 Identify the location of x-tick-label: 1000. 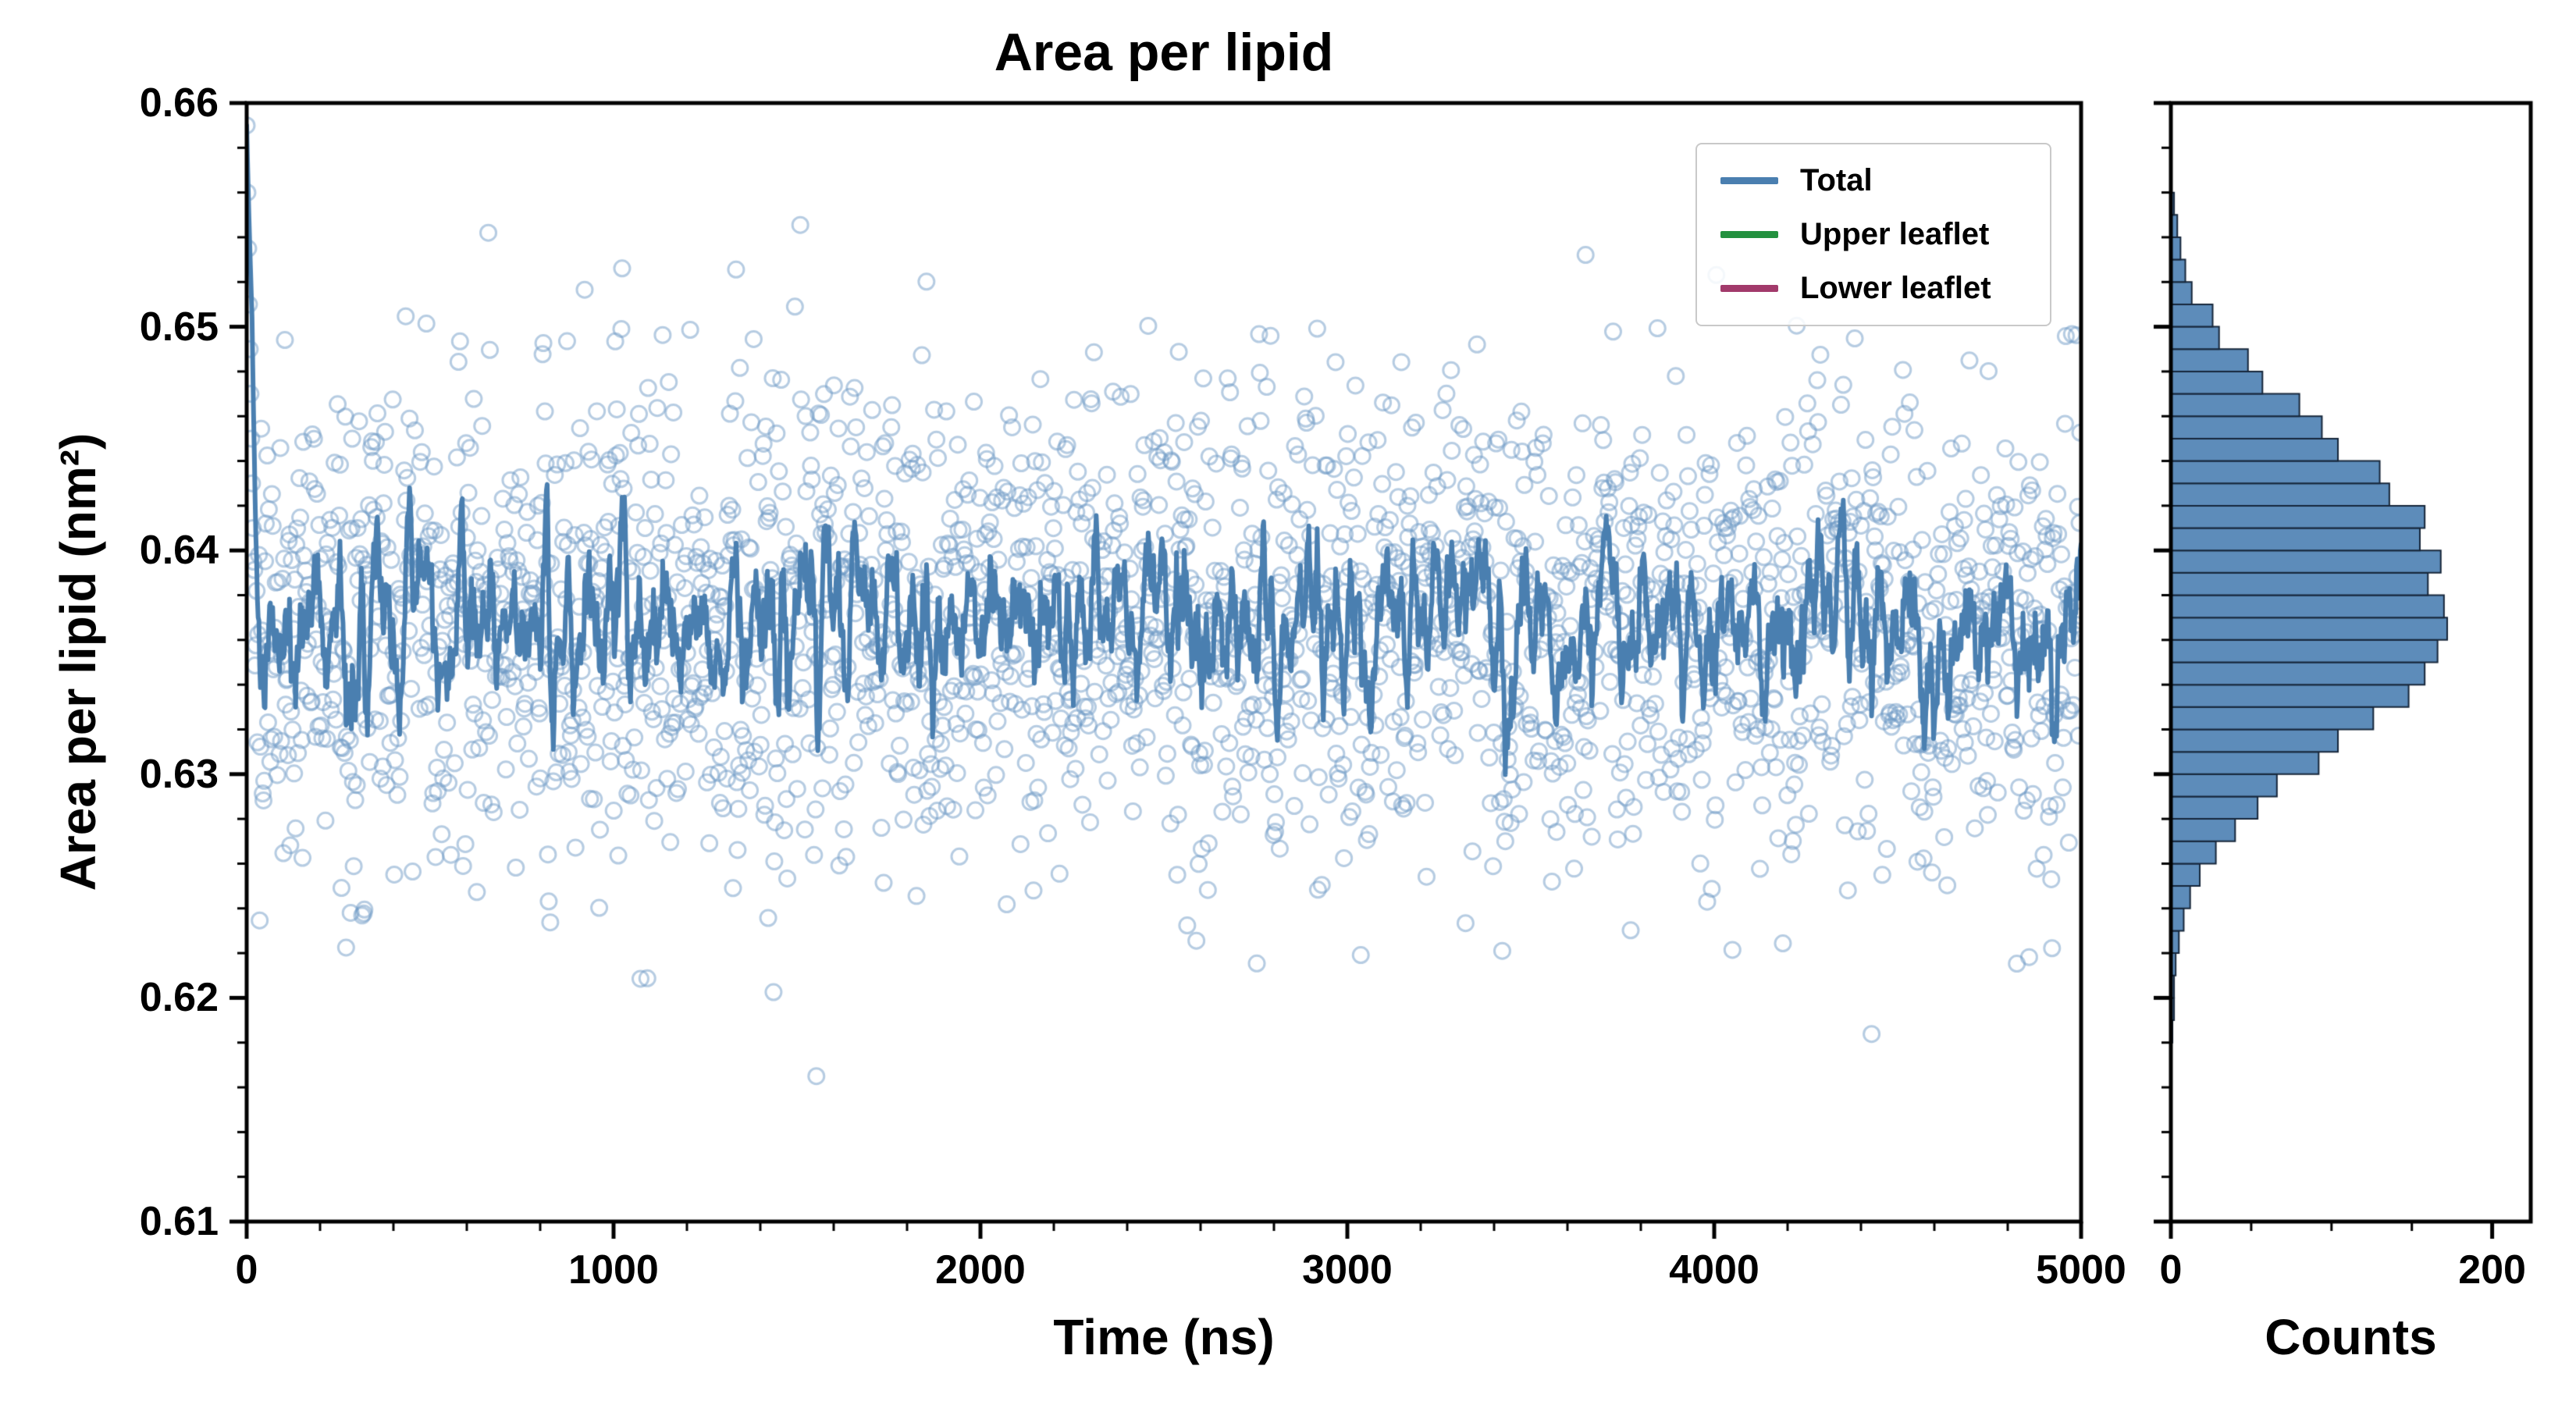
(613, 1270).